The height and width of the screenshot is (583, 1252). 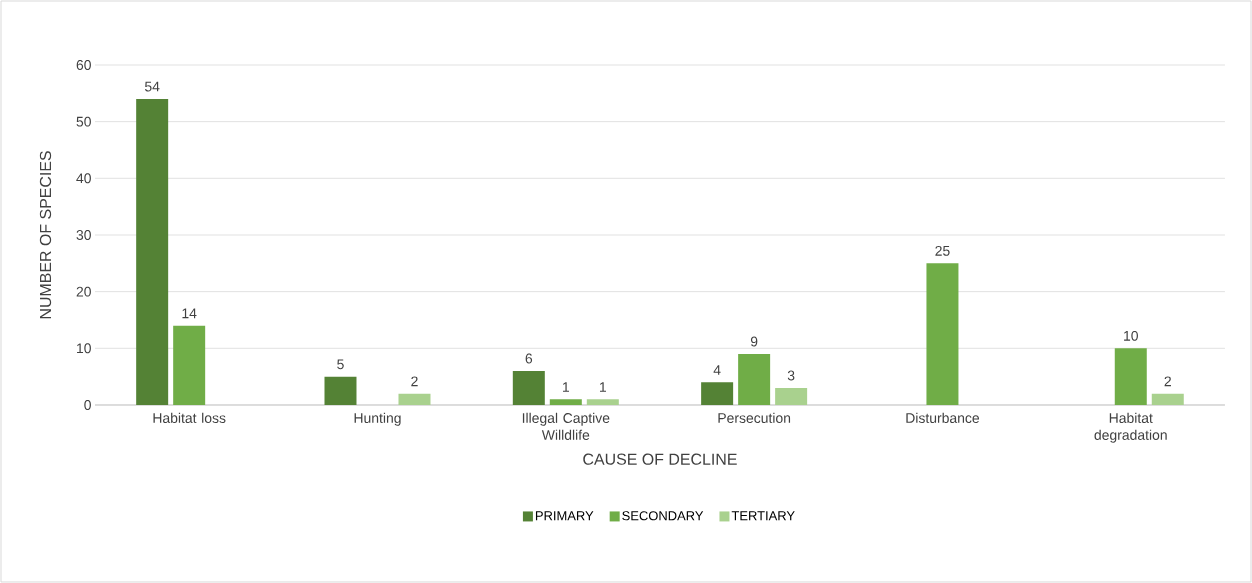 I want to click on legend-label: SECONDARY, so click(x=663, y=516).